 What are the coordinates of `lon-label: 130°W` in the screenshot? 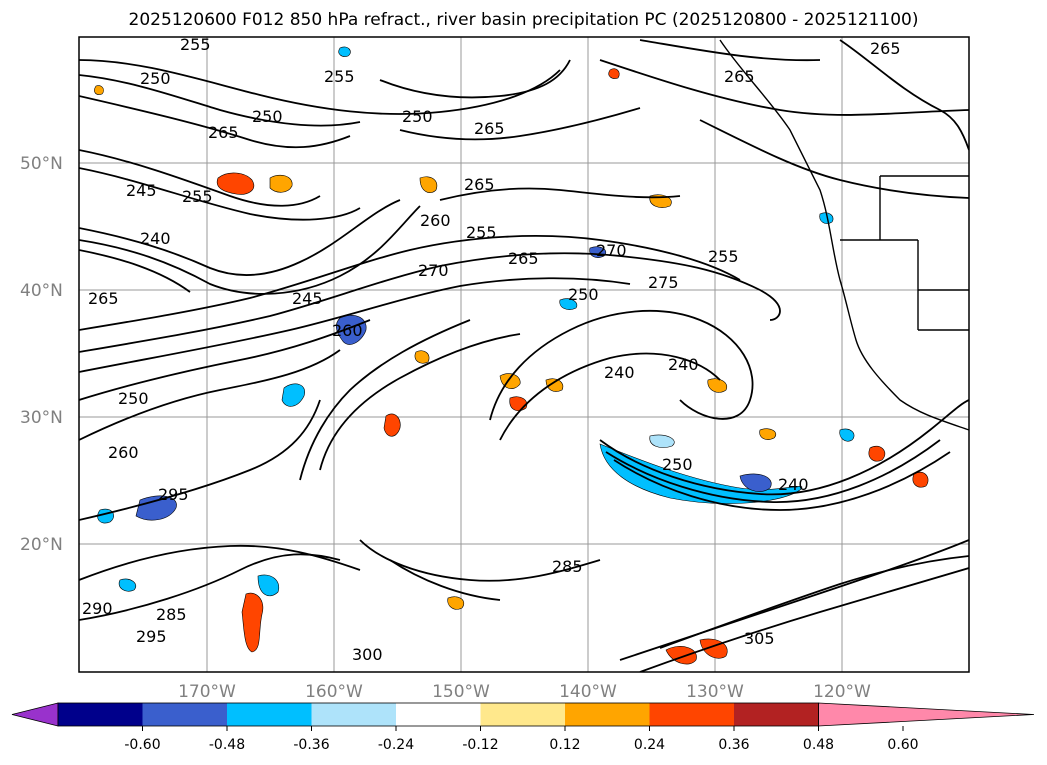 It's located at (715, 692).